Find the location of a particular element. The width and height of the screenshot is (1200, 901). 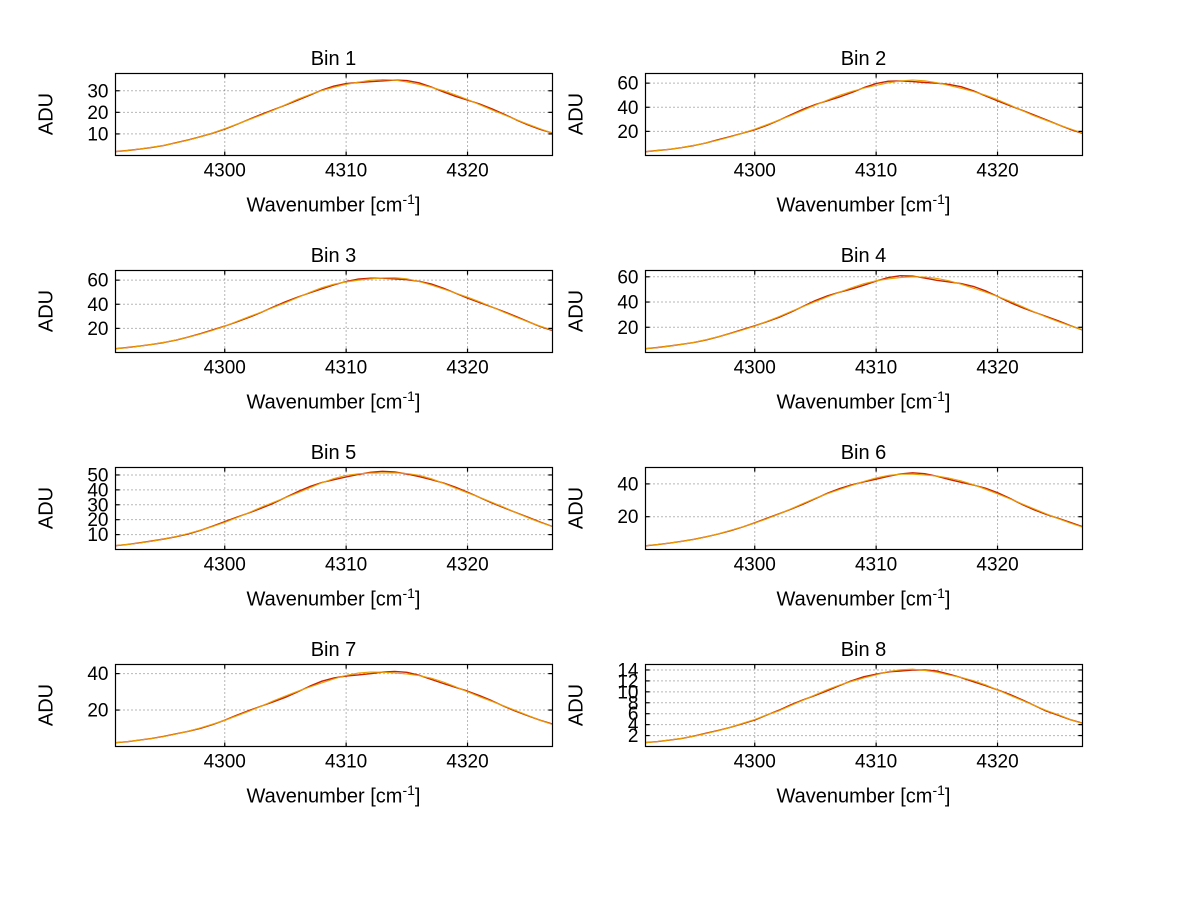

y-tick-label: 14 is located at coordinates (628, 672).